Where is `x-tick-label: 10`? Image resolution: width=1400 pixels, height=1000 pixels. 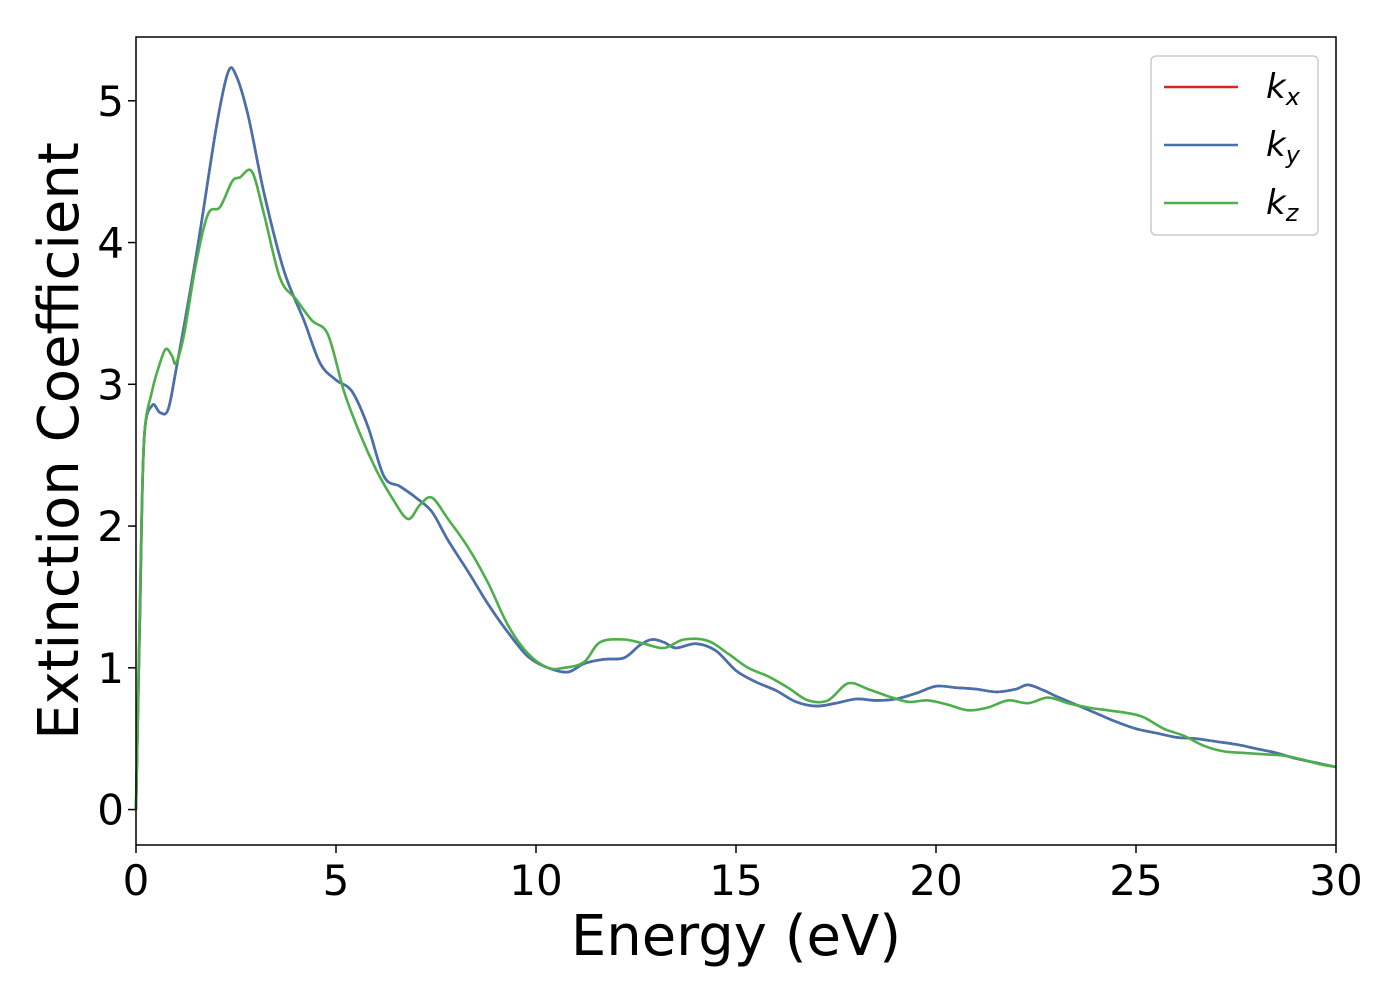 x-tick-label: 10 is located at coordinates (535, 880).